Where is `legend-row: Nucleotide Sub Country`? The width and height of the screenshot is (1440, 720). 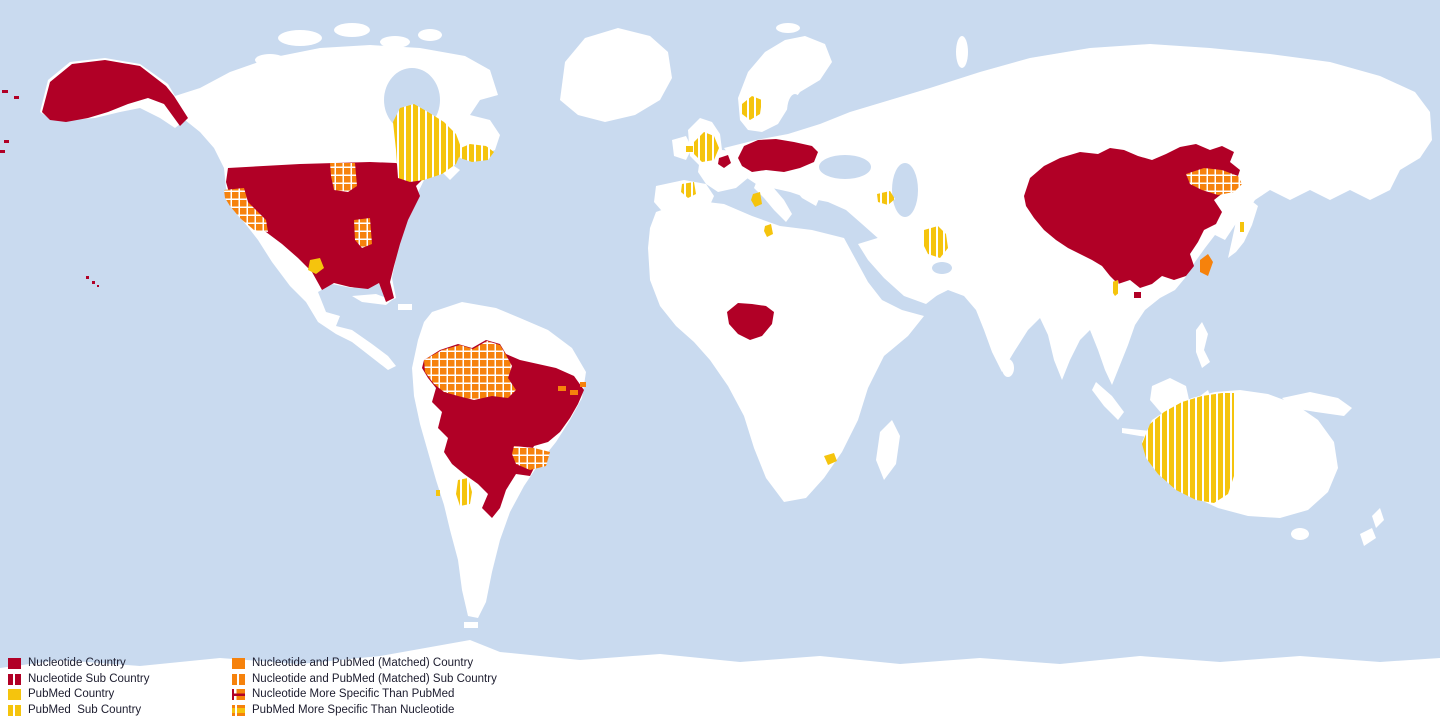
legend-row: Nucleotide Sub Country is located at coordinates (120, 680).